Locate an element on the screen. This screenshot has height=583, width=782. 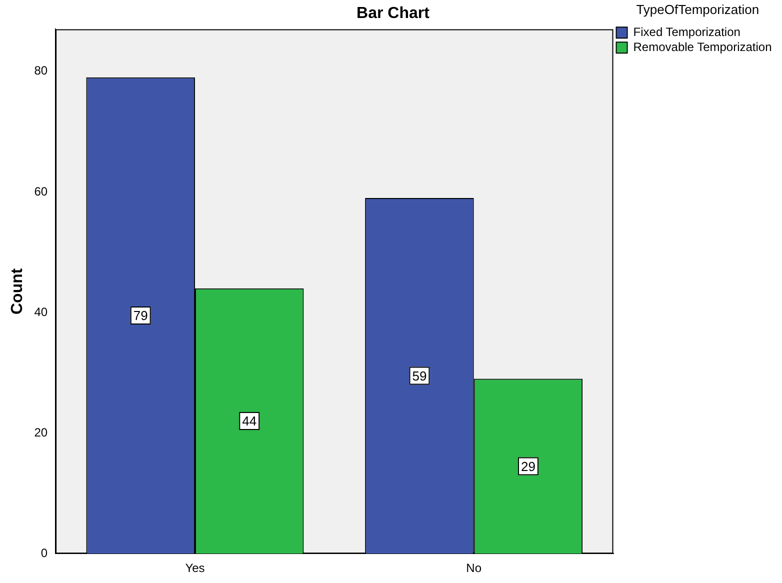
x-tick-label: No is located at coordinates (474, 568).